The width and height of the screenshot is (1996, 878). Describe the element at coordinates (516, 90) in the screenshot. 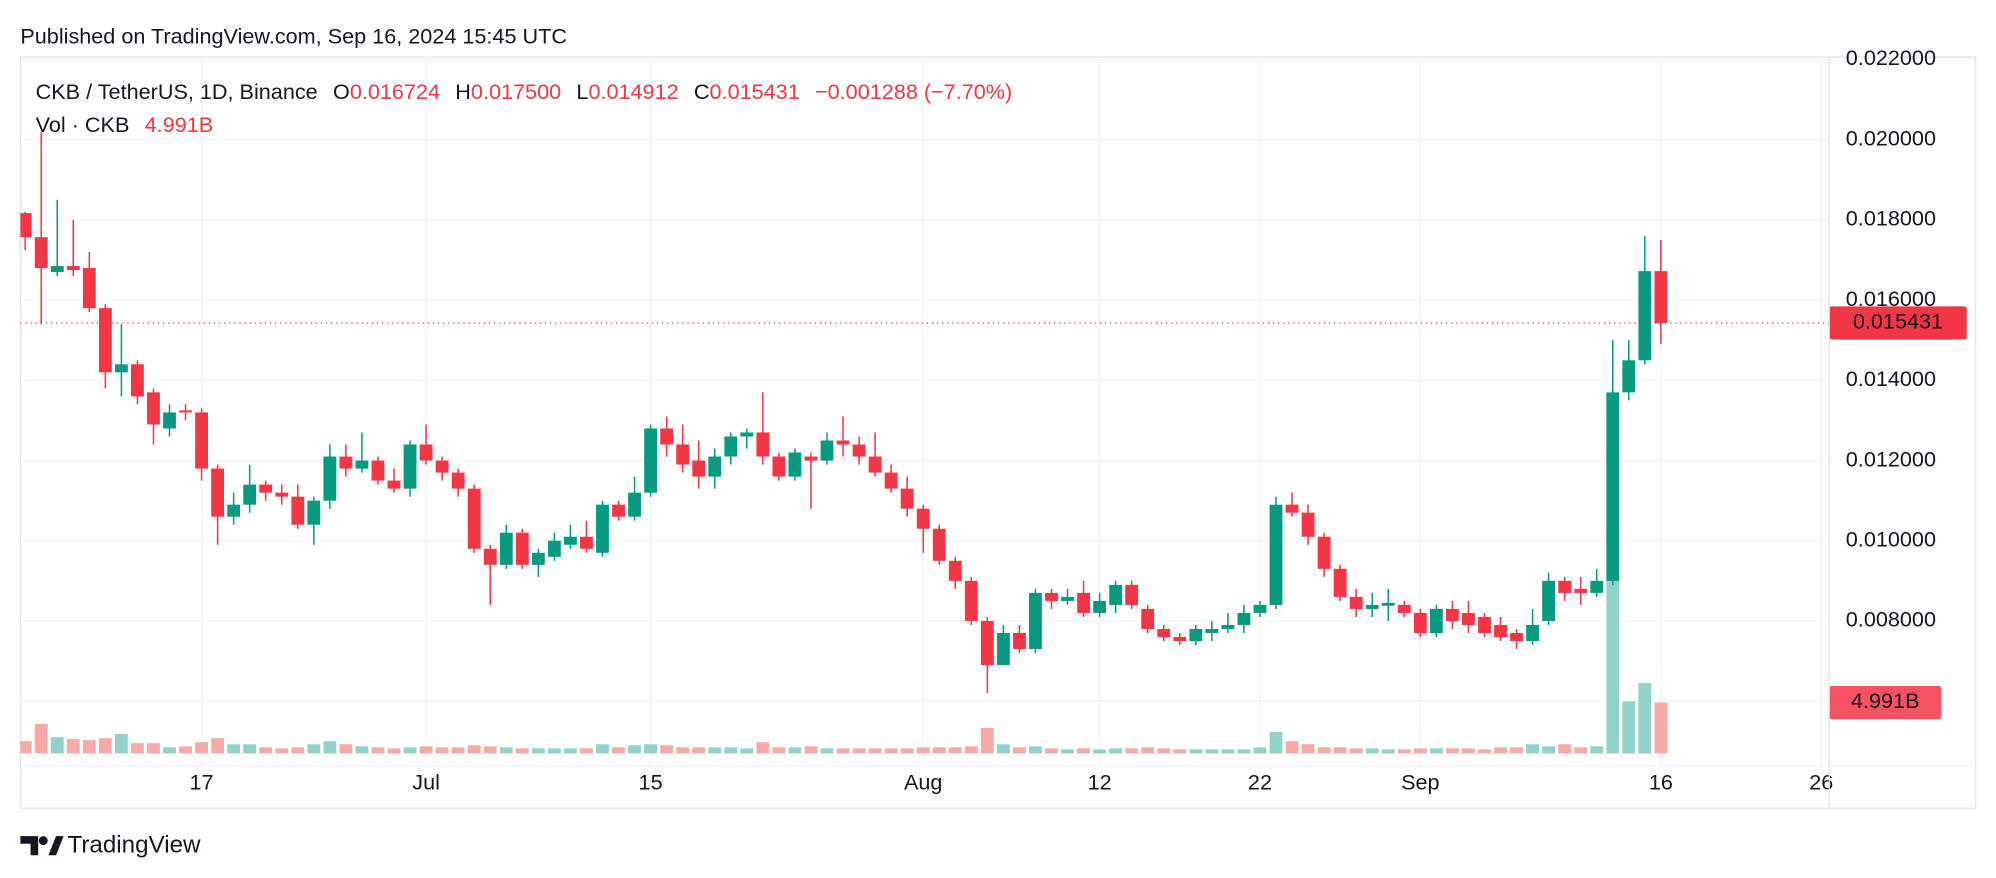

I see `ohlc-value: 0.017500` at that location.